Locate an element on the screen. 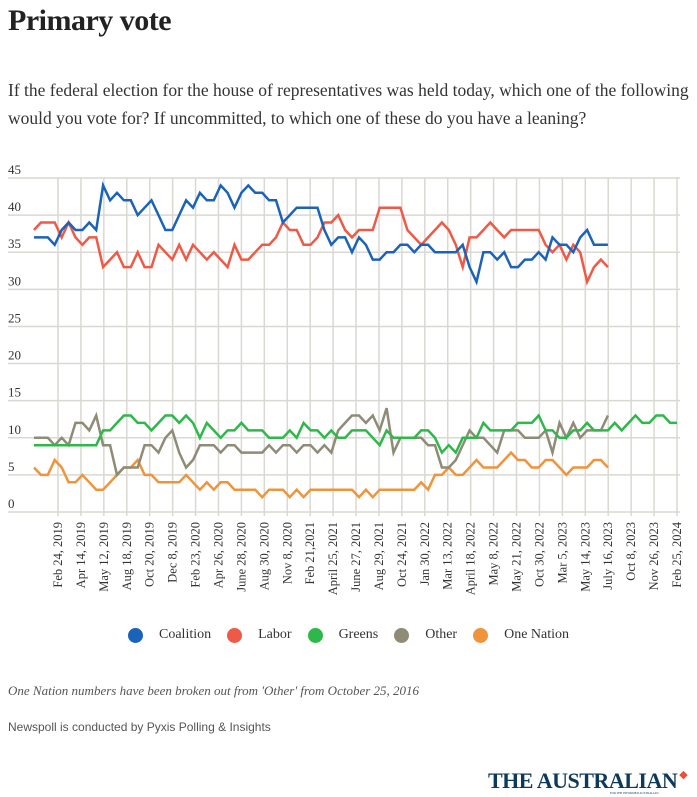 The image size is (697, 797). x-tick-label: Aug 18, 2019 is located at coordinates (127, 556).